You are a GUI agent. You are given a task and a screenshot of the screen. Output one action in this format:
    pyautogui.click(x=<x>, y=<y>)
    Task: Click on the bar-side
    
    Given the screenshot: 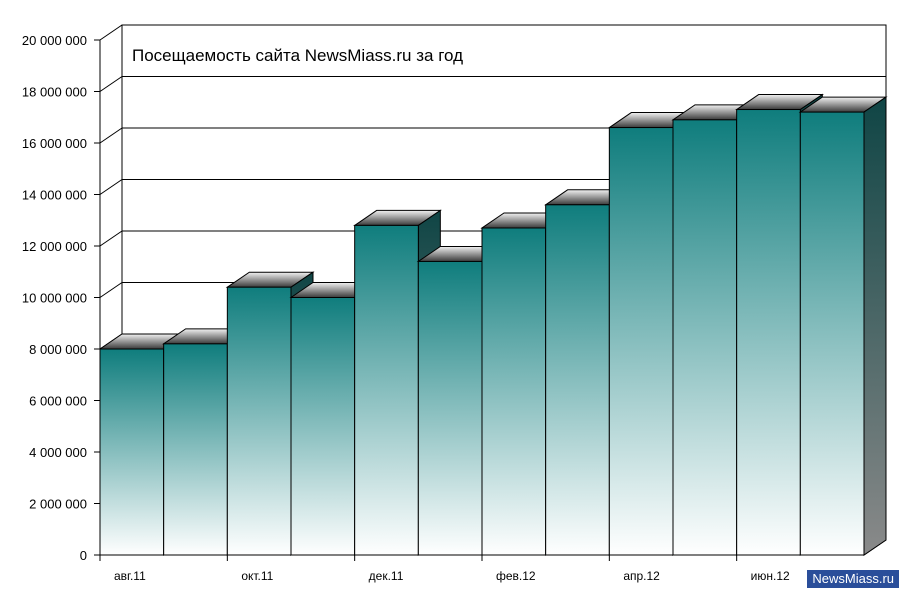 What is the action you would take?
    pyautogui.click(x=875, y=326)
    